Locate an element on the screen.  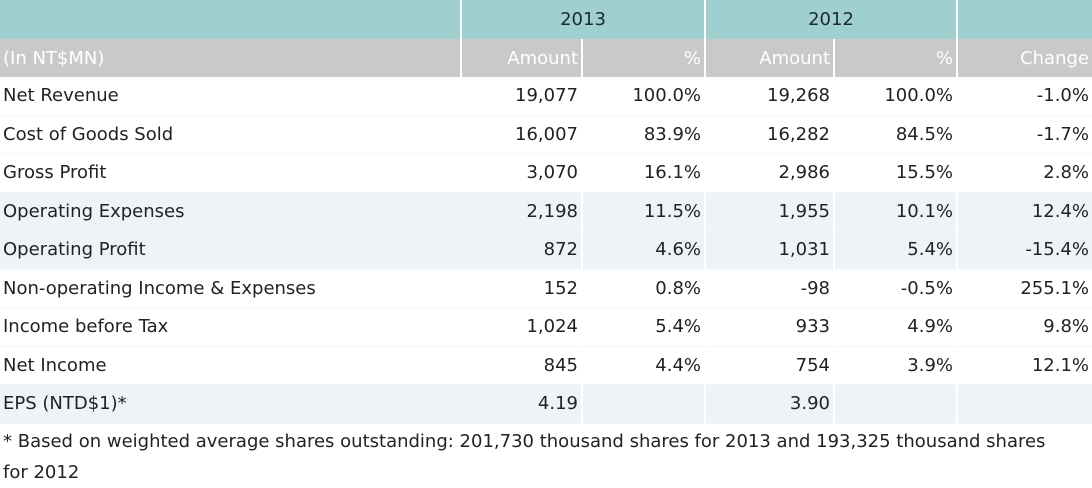
amount-2012-cell: 1,955 is located at coordinates (770, 211).